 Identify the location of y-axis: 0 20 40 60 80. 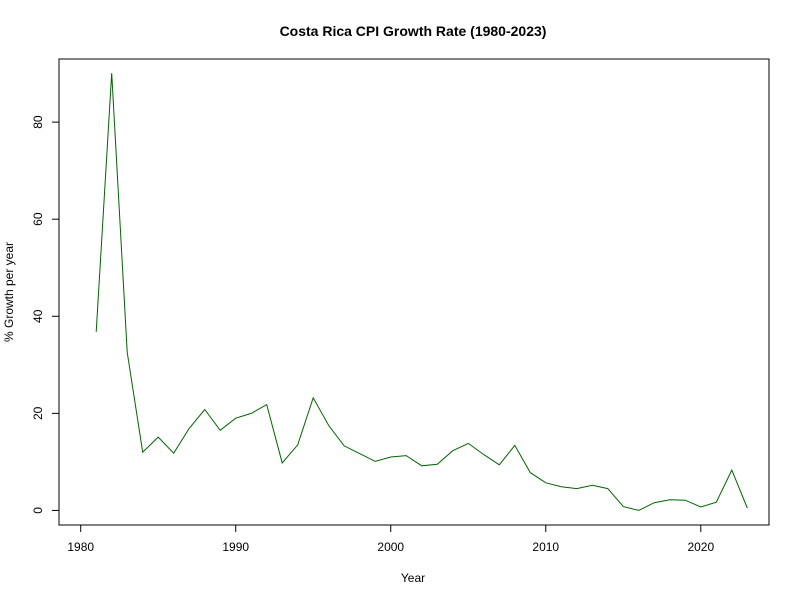
(45, 314).